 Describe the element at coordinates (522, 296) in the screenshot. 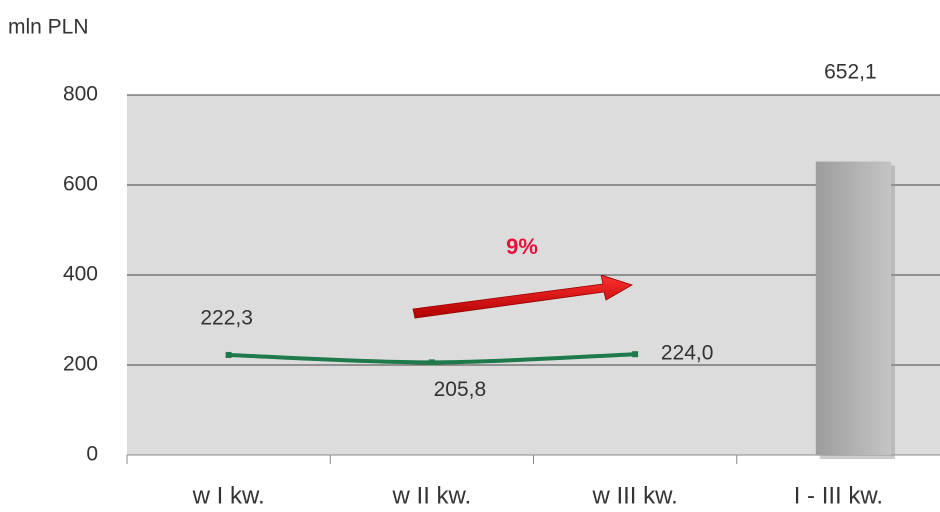

I see `trend-arrow` at that location.